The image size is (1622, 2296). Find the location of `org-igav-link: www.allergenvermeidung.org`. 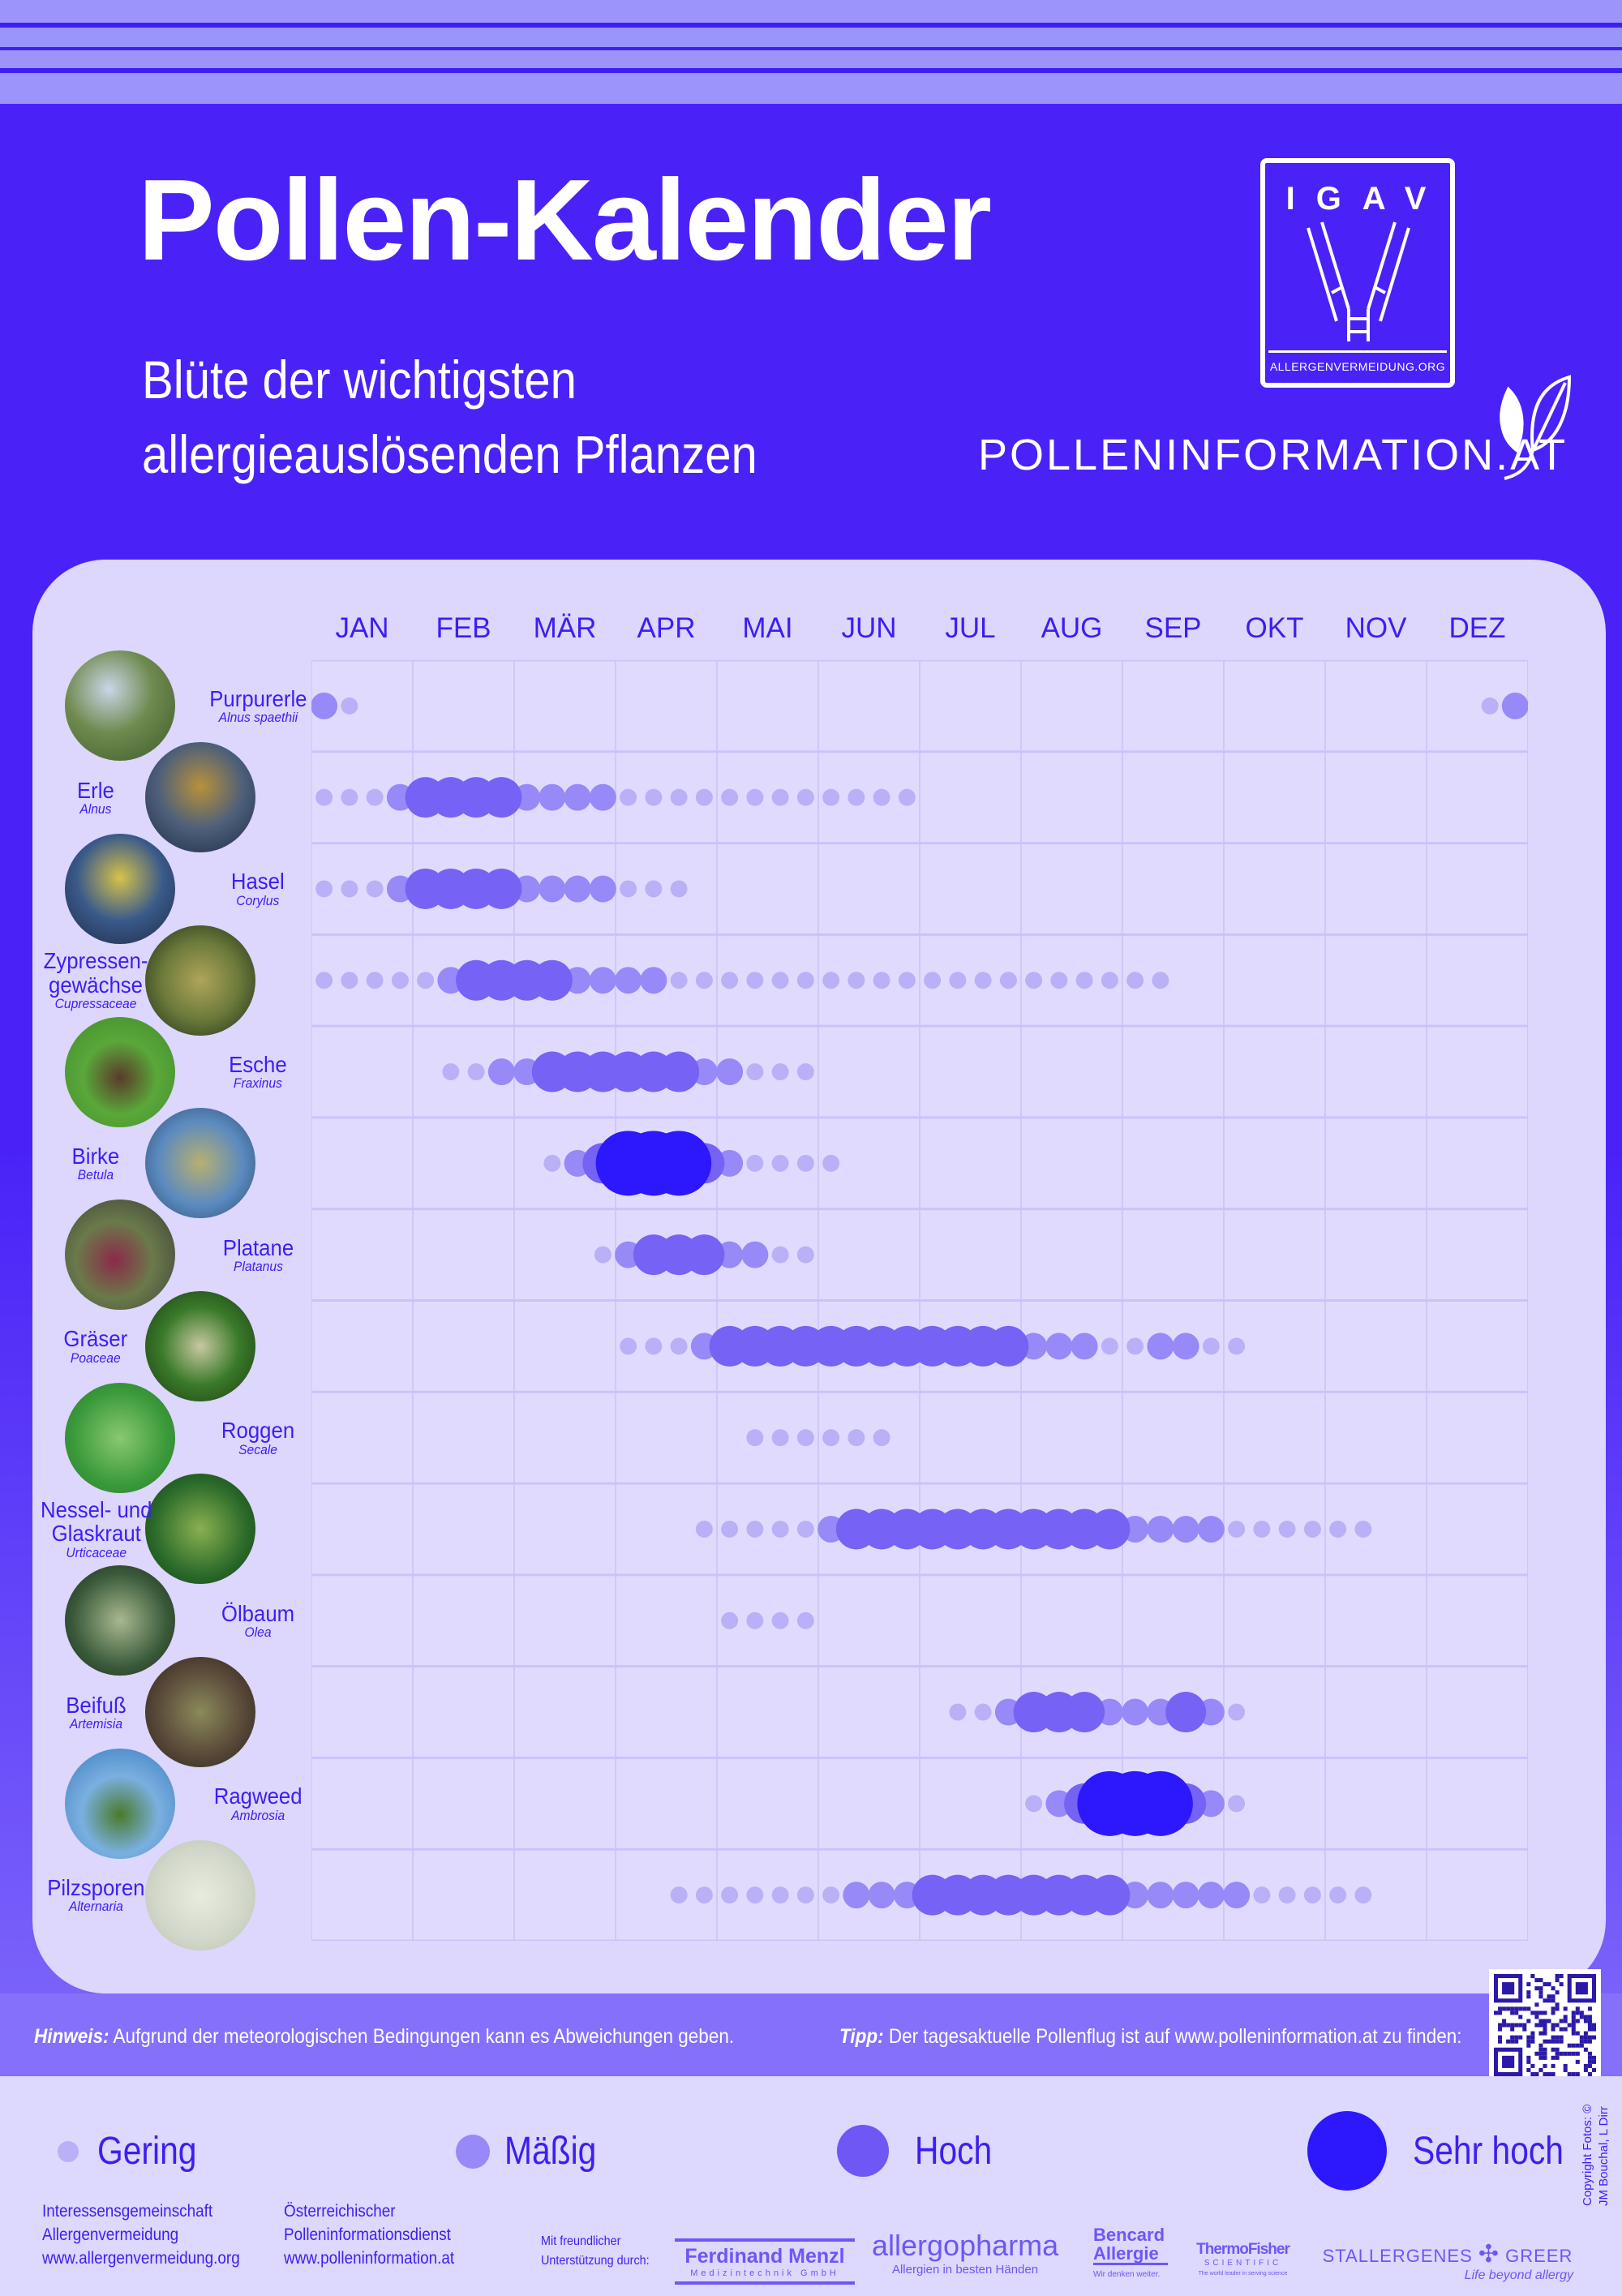

org-igav-link: www.allergenvermeidung.org is located at coordinates (141, 2258).